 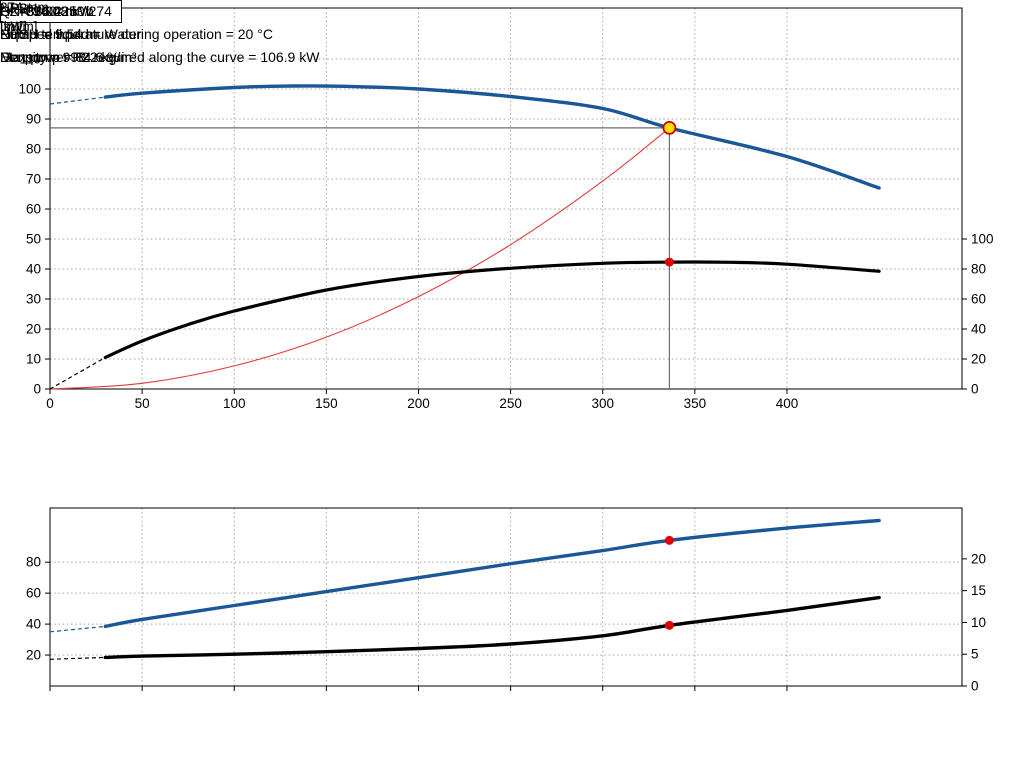 I want to click on annotation-pumped-liquid: Pumped liquid = Water, so click(x=71, y=34).